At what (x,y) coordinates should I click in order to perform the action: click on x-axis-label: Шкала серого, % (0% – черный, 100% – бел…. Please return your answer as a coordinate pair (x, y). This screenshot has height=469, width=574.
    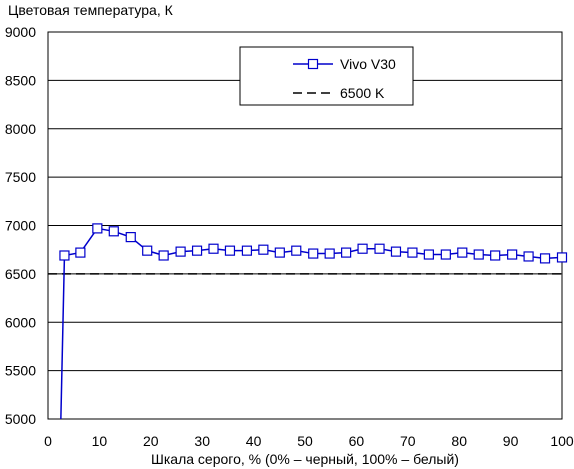
    Looking at the image, I should click on (305, 459).